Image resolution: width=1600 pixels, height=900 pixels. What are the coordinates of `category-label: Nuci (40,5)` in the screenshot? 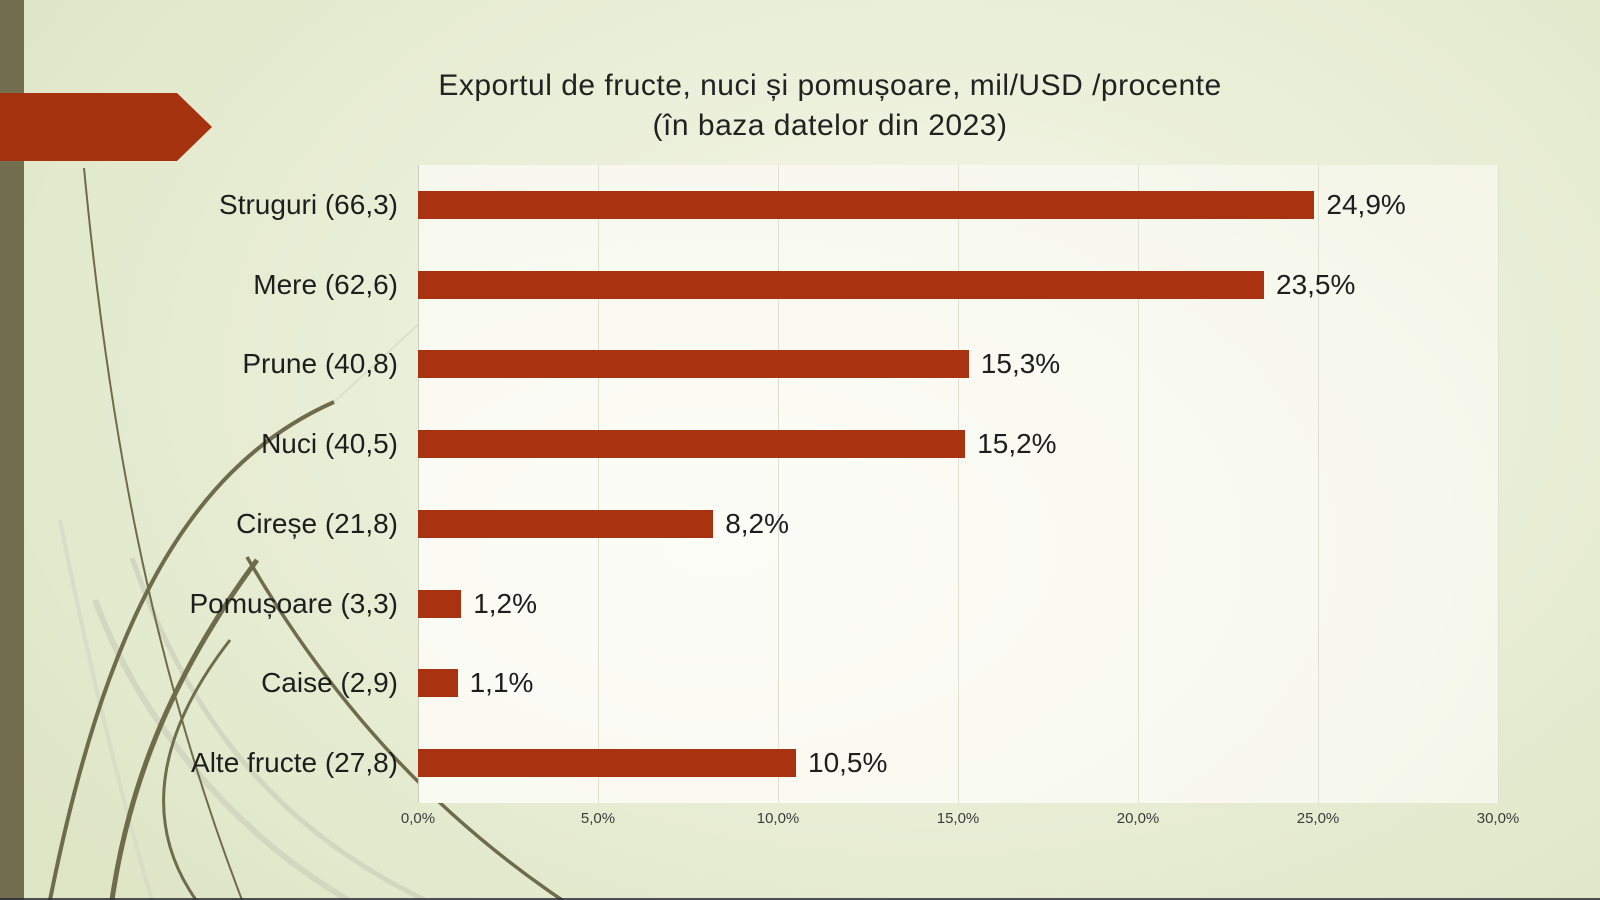 It's located at (329, 444).